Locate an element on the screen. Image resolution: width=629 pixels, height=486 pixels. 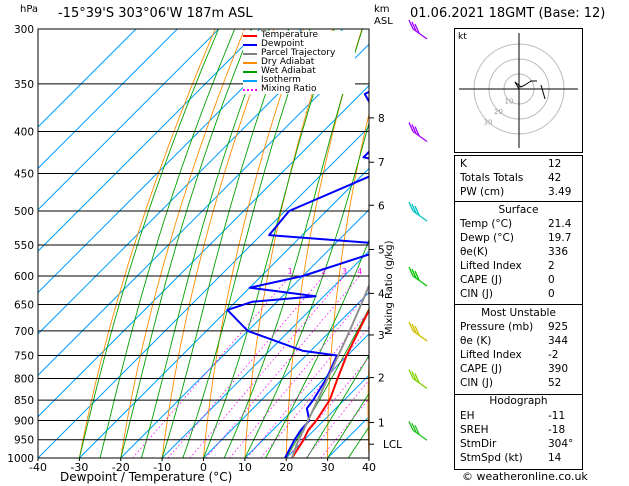
surface-row: θe(K) 336 is located at coordinates (514, 252).